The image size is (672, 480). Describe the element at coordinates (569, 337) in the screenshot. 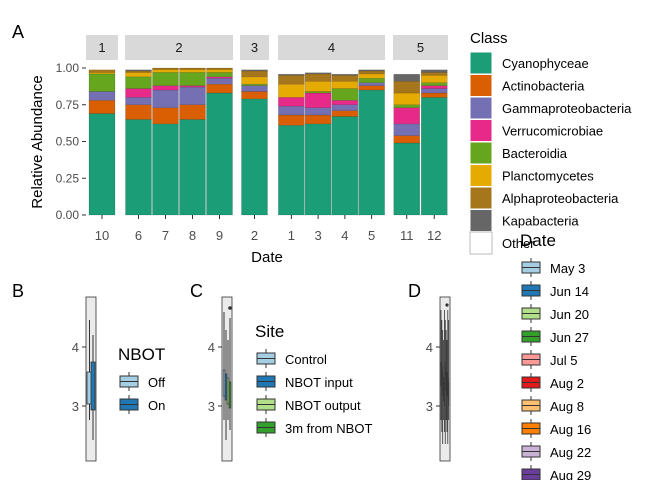

I see `legend-label: Jun 27` at that location.